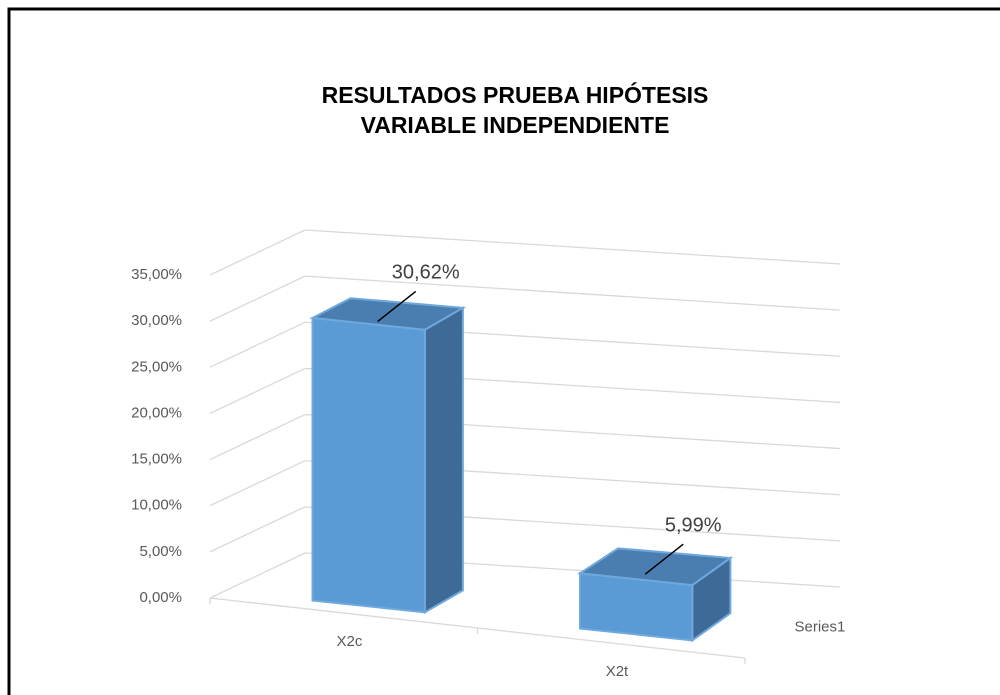  Describe the element at coordinates (693, 525) in the screenshot. I see `data-label: 5,99%` at that location.